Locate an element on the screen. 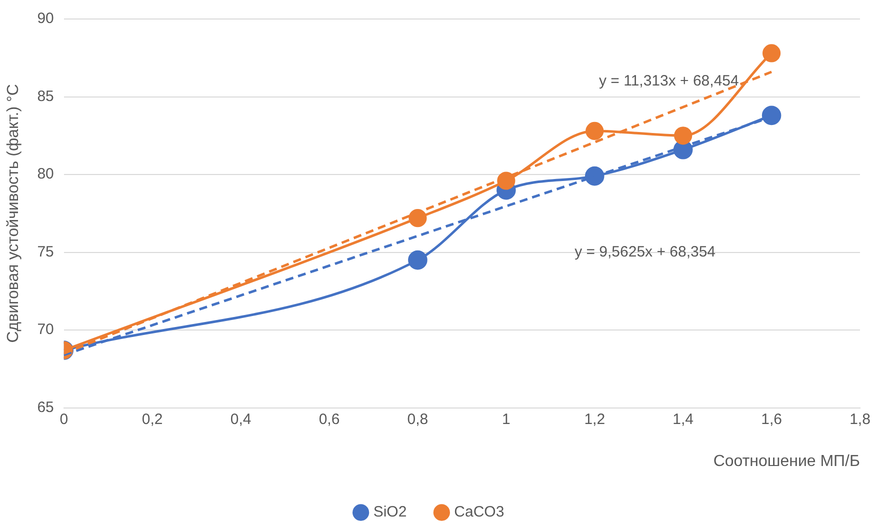  x-tick-label: 0,4 is located at coordinates (241, 419).